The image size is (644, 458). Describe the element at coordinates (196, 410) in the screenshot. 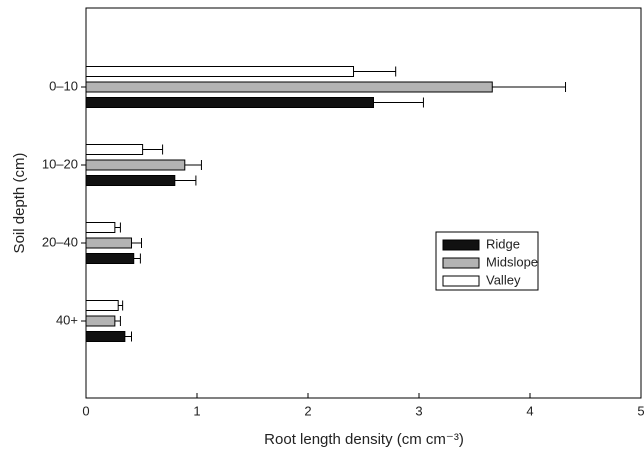

I see `x-tick-label: 1` at that location.